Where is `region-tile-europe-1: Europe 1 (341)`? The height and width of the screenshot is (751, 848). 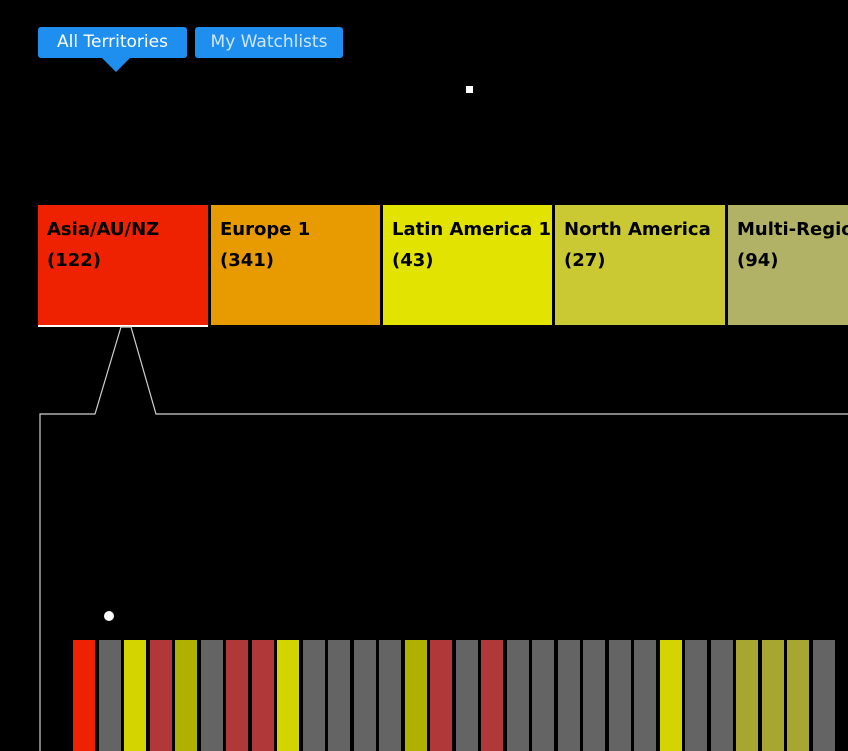
region-tile-europe-1: Europe 1 (341) is located at coordinates (295, 265).